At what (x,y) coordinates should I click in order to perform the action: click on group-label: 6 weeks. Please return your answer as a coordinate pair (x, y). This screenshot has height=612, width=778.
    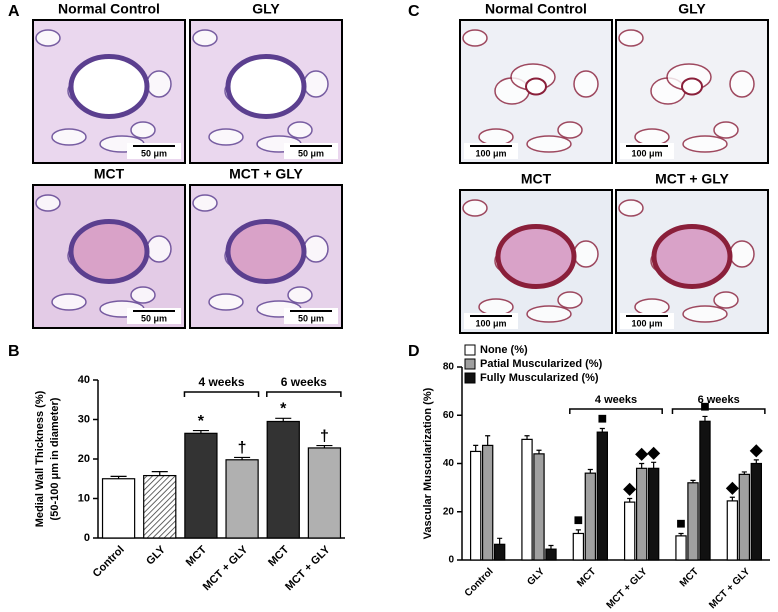
    Looking at the image, I should click on (304, 382).